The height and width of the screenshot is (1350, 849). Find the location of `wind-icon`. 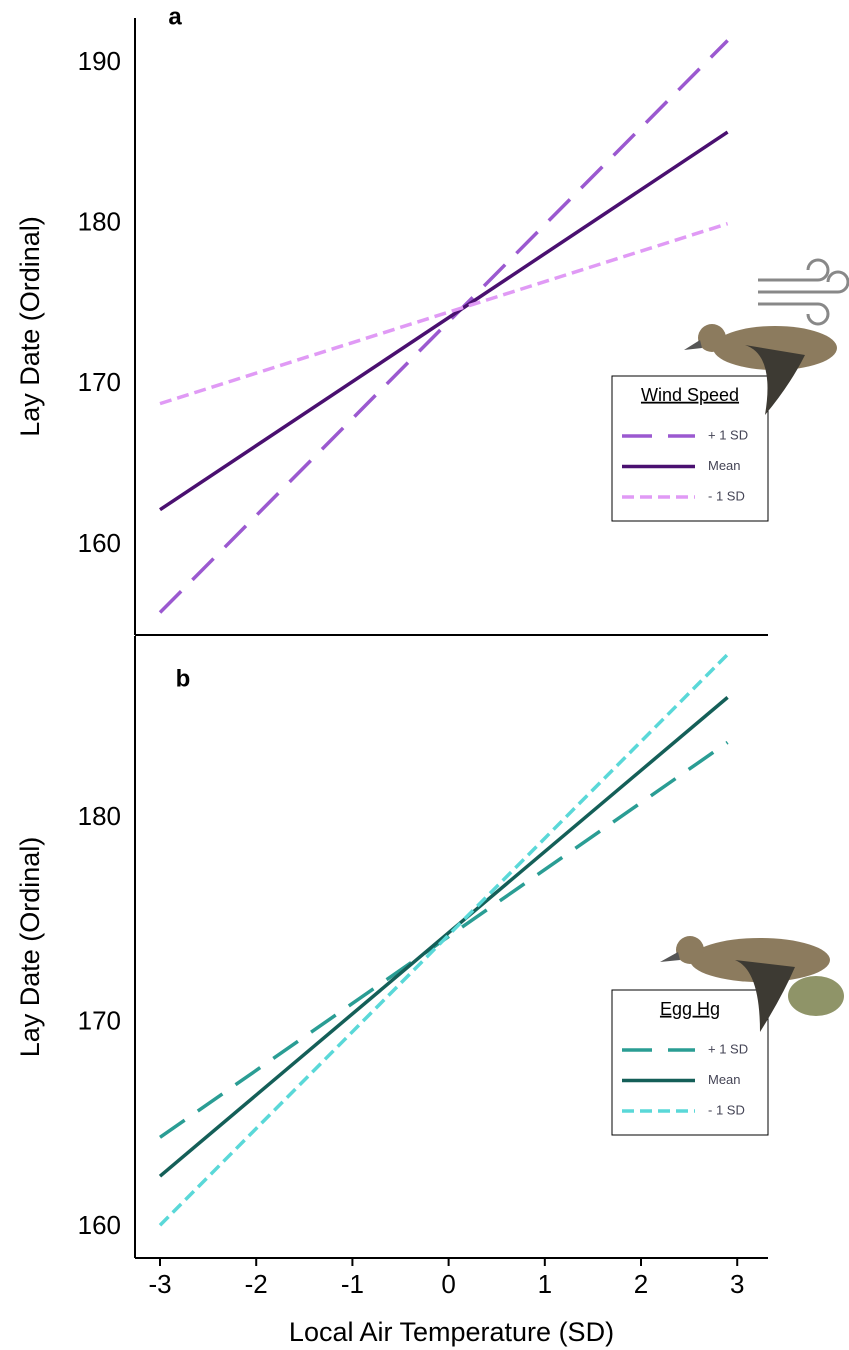

wind-icon is located at coordinates (803, 292).